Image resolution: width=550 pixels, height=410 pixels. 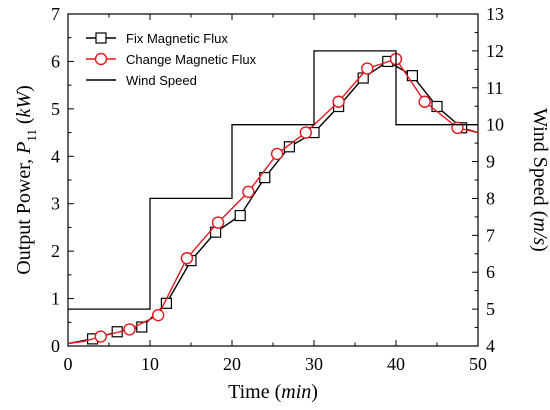 What do you see at coordinates (490, 162) in the screenshot?
I see `y-right-tick-label: 9` at bounding box center [490, 162].